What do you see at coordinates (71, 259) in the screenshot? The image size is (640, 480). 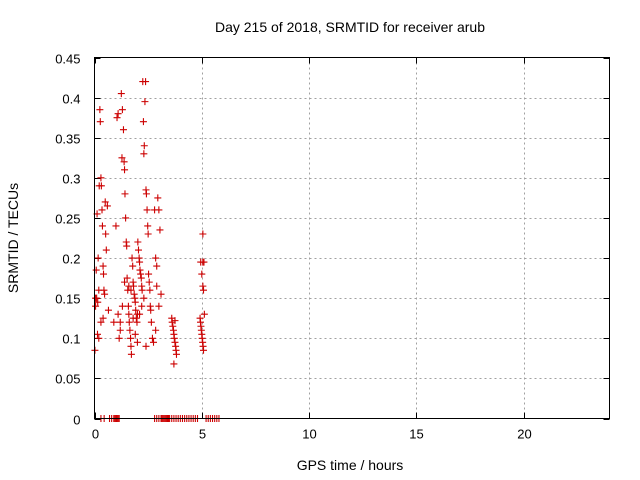 I see `y-tick-label: 0.2` at bounding box center [71, 259].